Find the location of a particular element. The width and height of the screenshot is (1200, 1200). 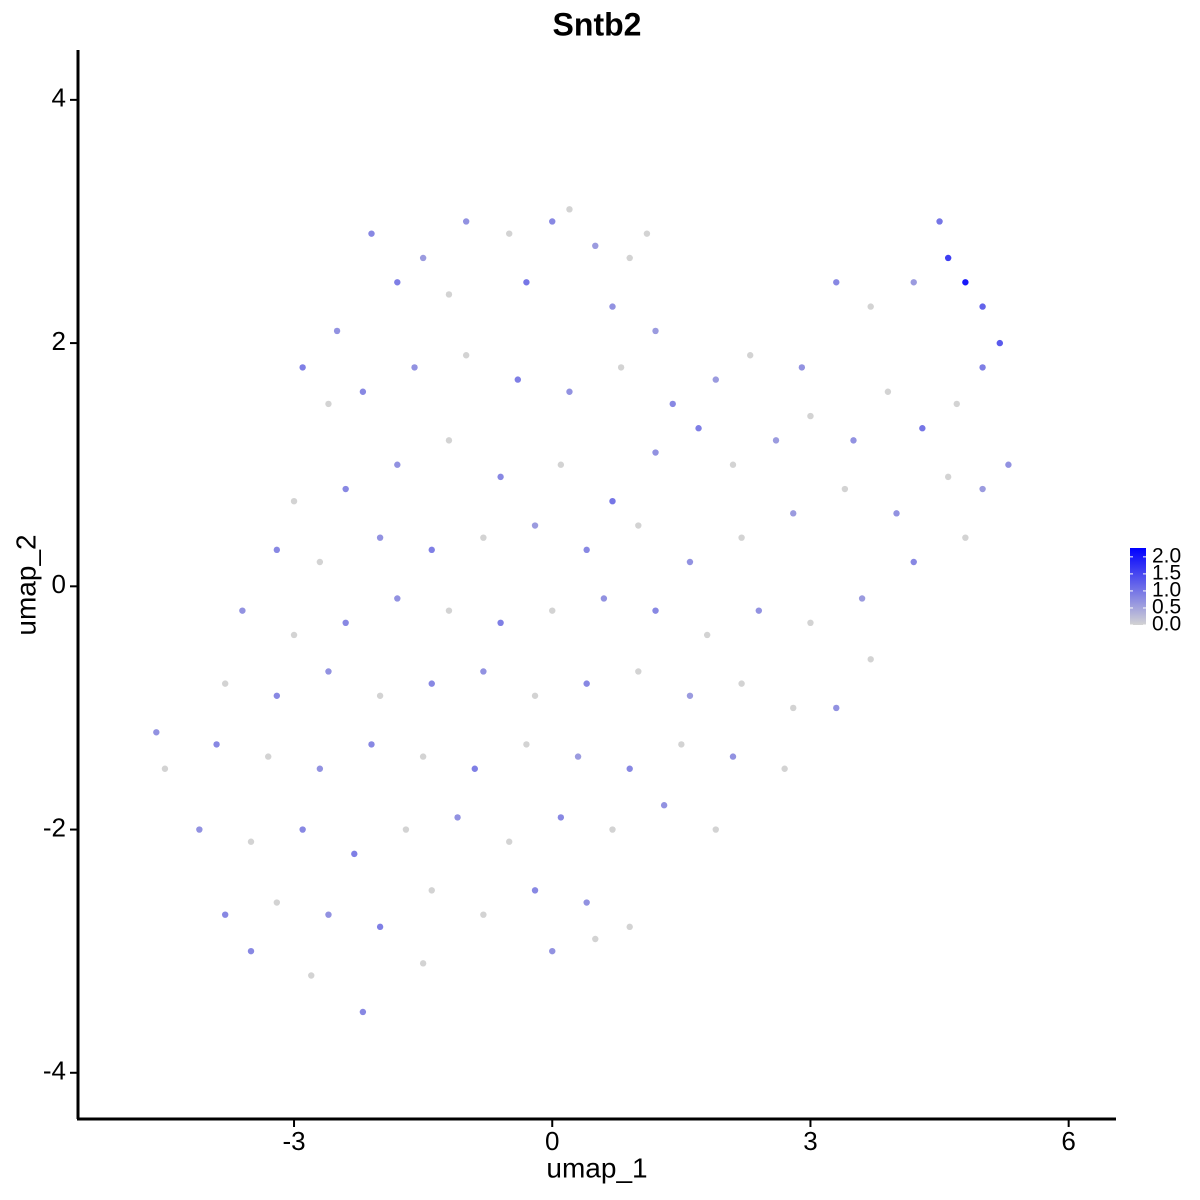

x-tick-label: 0 is located at coordinates (552, 1141).